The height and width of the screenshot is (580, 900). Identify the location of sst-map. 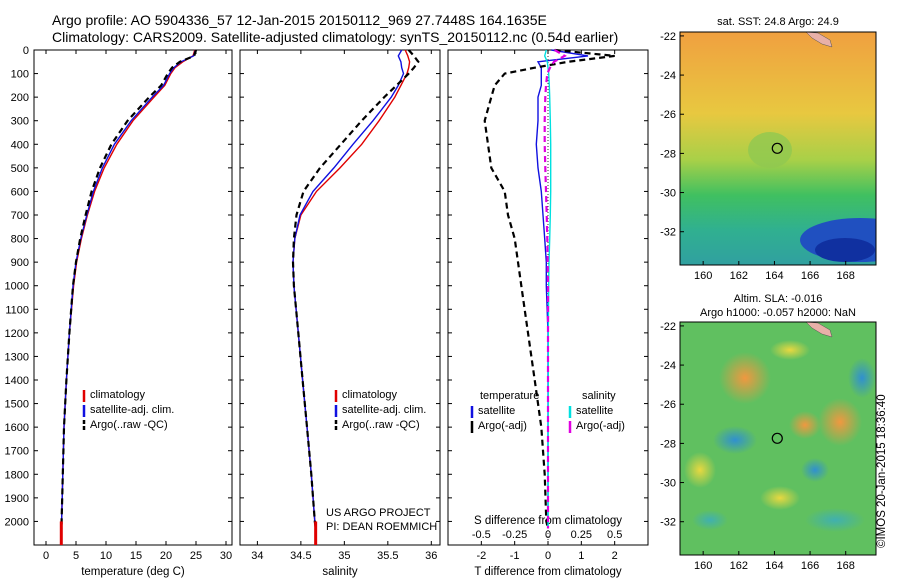
(778, 148).